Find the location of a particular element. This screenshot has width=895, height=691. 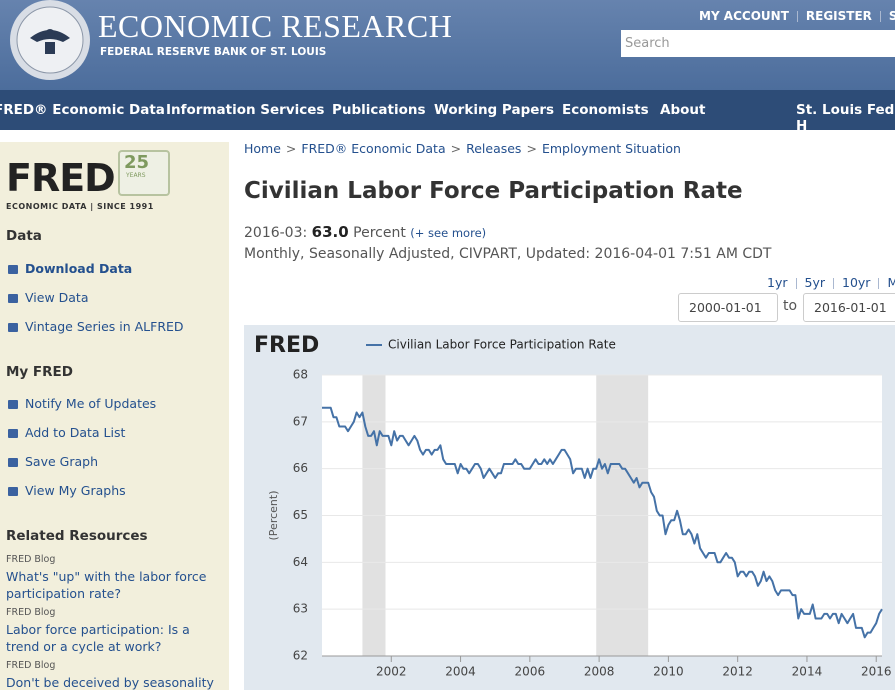

account-links: MY ACCOUNT REGISTER SIG is located at coordinates (797, 16).